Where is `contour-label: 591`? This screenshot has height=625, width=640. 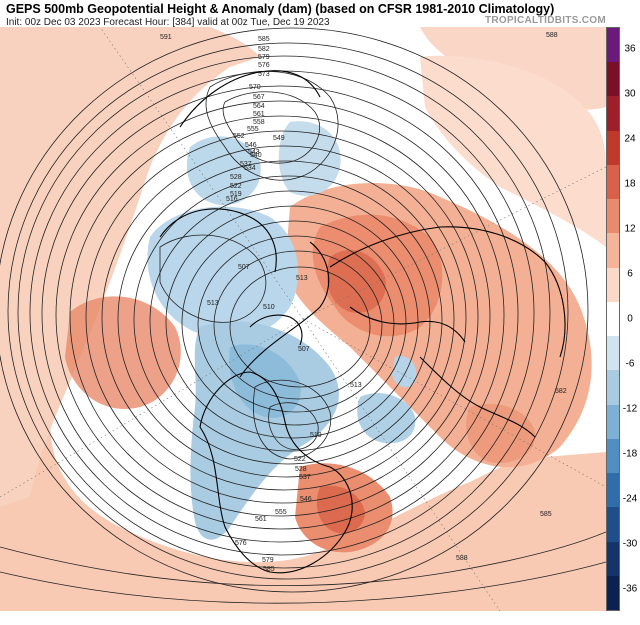 contour-label: 591 is located at coordinates (166, 37).